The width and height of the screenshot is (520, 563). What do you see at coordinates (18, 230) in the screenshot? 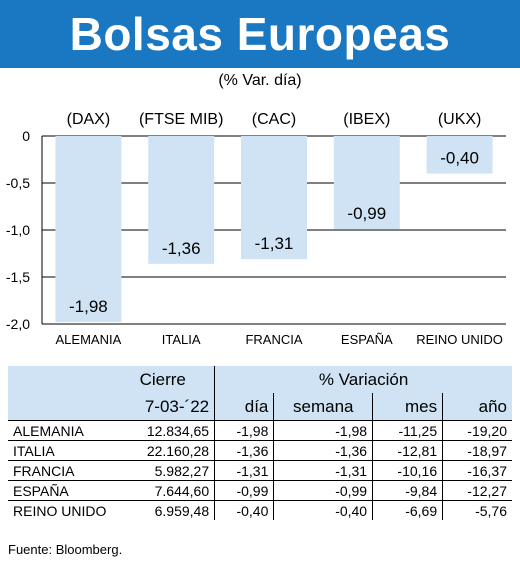
I see `y-tick-label: -1,0` at bounding box center [18, 230].